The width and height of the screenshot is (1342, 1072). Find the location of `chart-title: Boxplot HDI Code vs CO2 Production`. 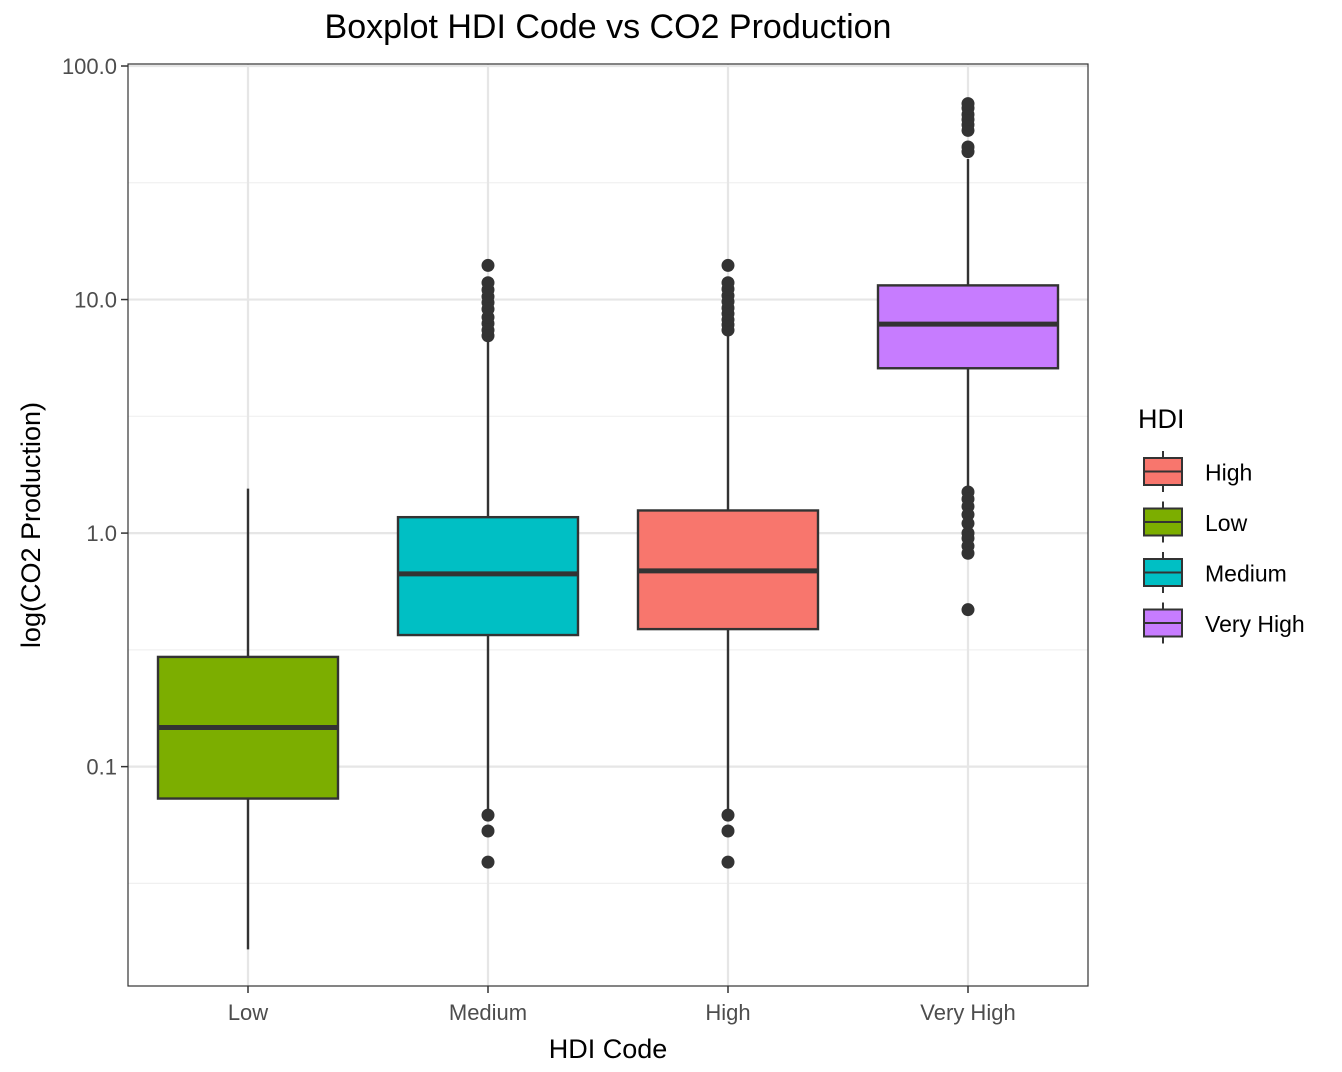

chart-title: Boxplot HDI Code vs CO2 Production is located at coordinates (608, 27).